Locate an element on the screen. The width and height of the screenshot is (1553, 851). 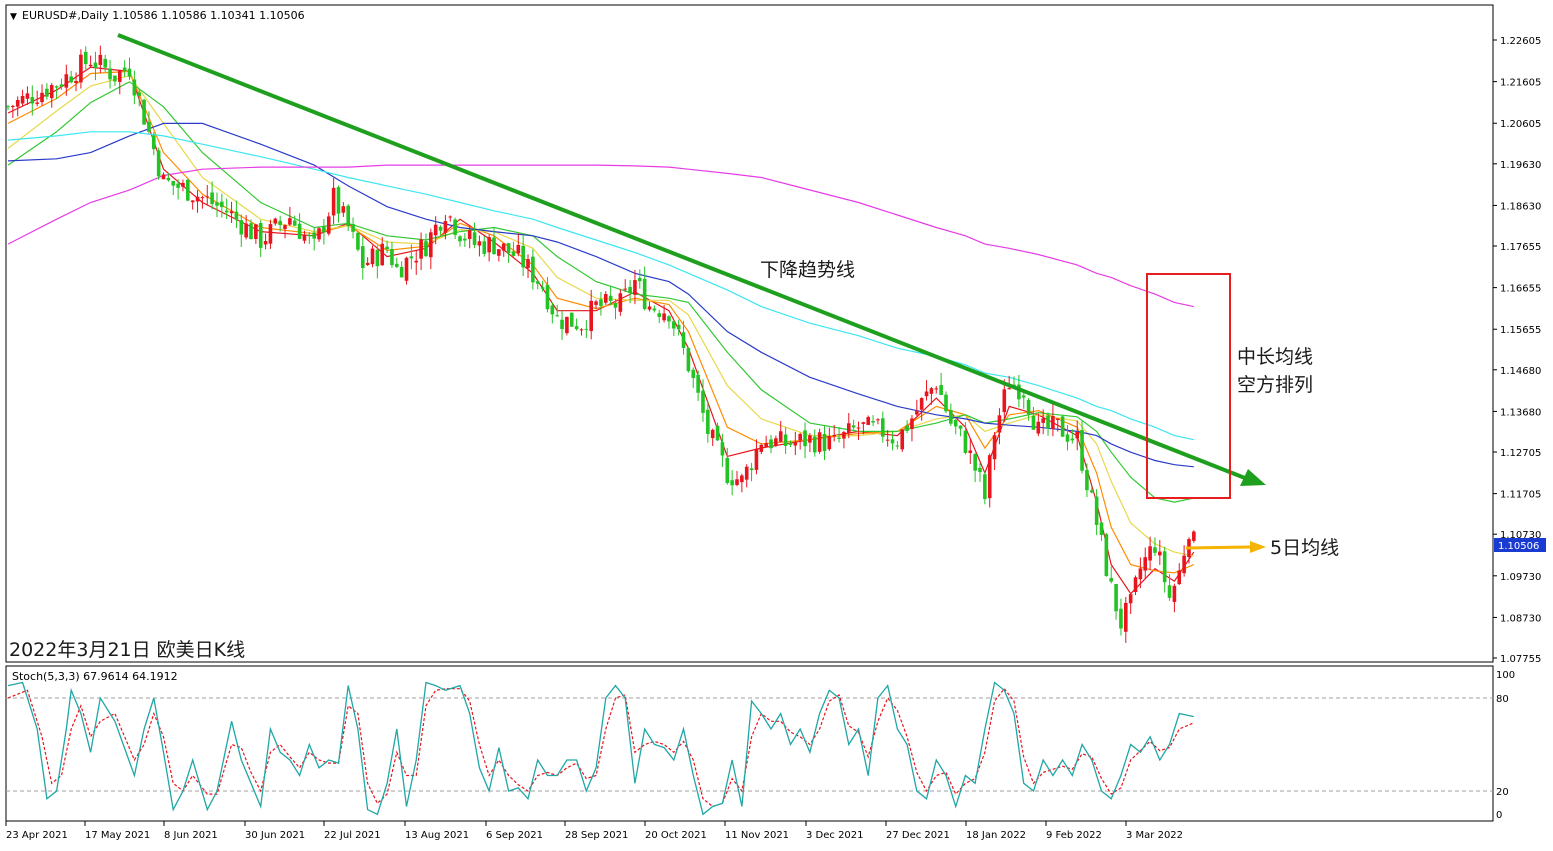
date-tick-label: 20 Oct 2021 is located at coordinates (676, 835).